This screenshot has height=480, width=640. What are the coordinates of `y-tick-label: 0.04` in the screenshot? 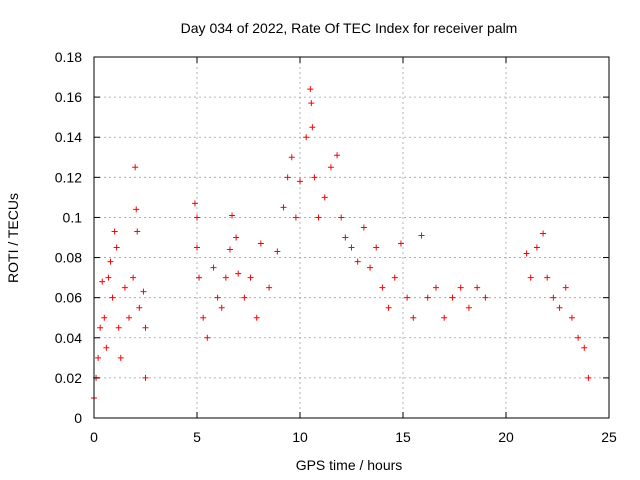 It's located at (68, 338).